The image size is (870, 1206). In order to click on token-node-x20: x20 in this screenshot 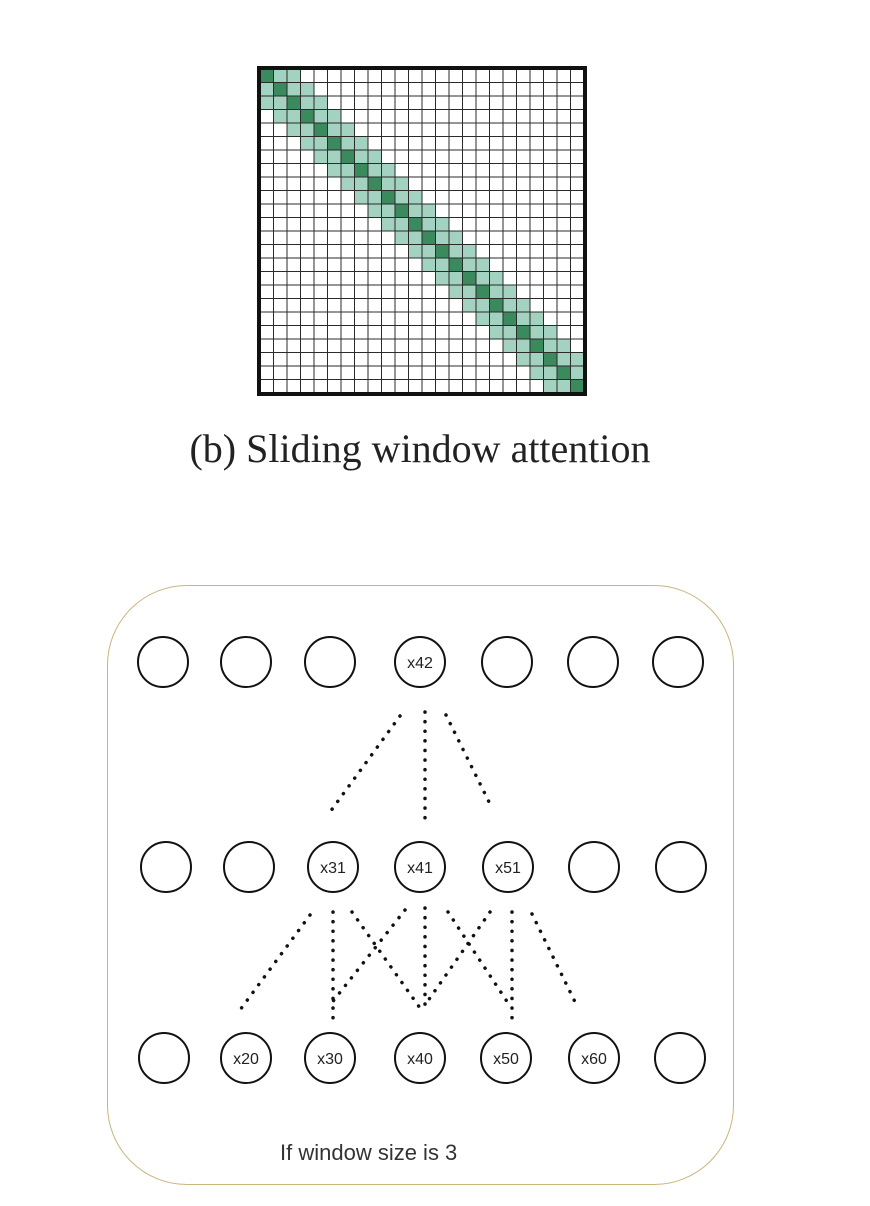, I will do `click(246, 1058)`.